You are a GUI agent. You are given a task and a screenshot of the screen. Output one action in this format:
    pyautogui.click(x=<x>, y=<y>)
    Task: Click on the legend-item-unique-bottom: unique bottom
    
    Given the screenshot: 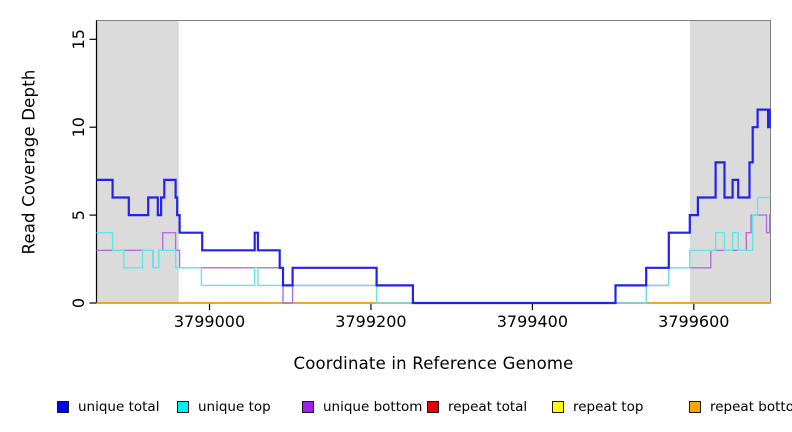 What is the action you would take?
    pyautogui.click(x=362, y=407)
    